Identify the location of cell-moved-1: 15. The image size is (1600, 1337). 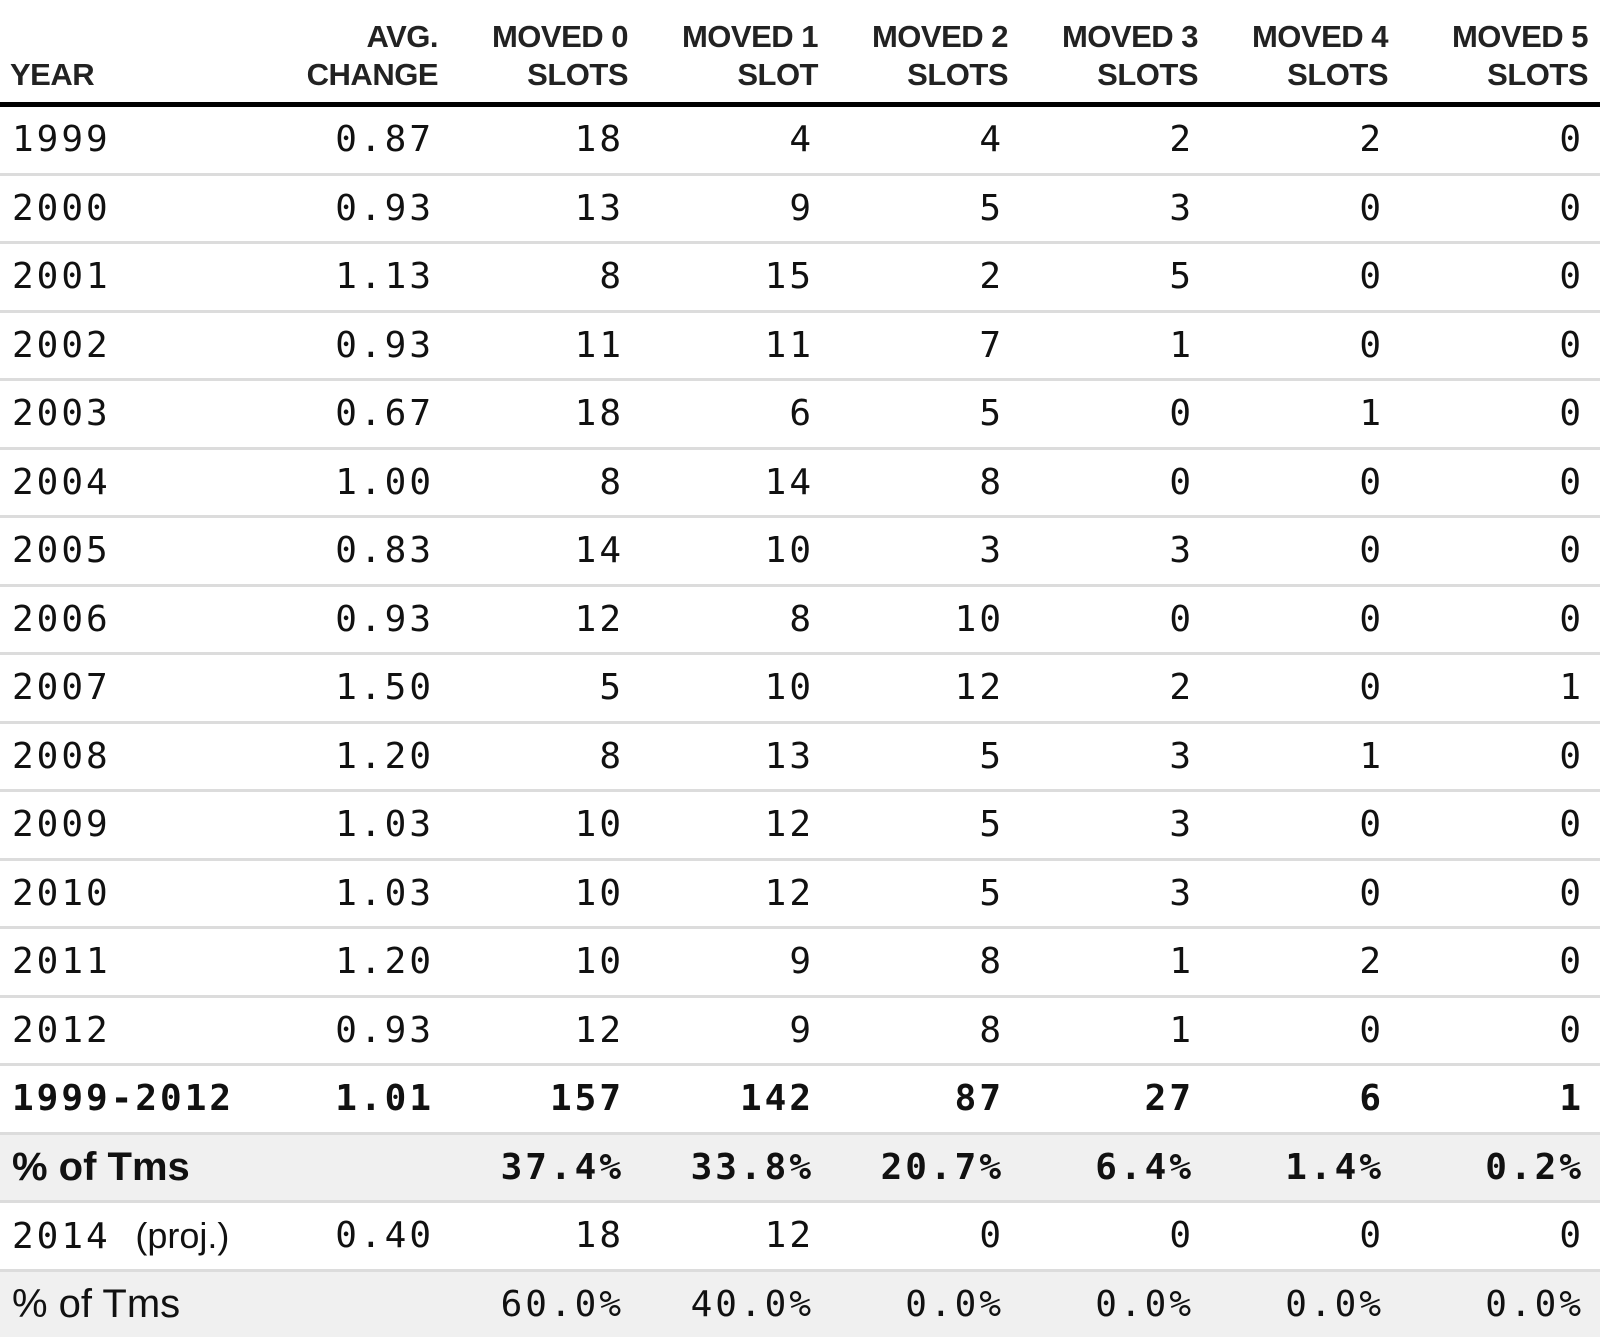
(735, 277).